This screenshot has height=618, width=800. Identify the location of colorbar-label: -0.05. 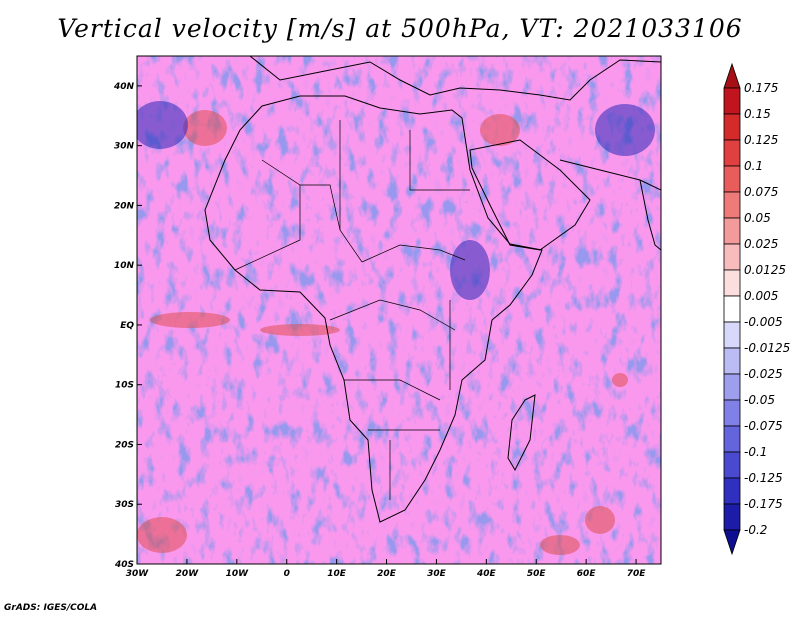
(759, 400).